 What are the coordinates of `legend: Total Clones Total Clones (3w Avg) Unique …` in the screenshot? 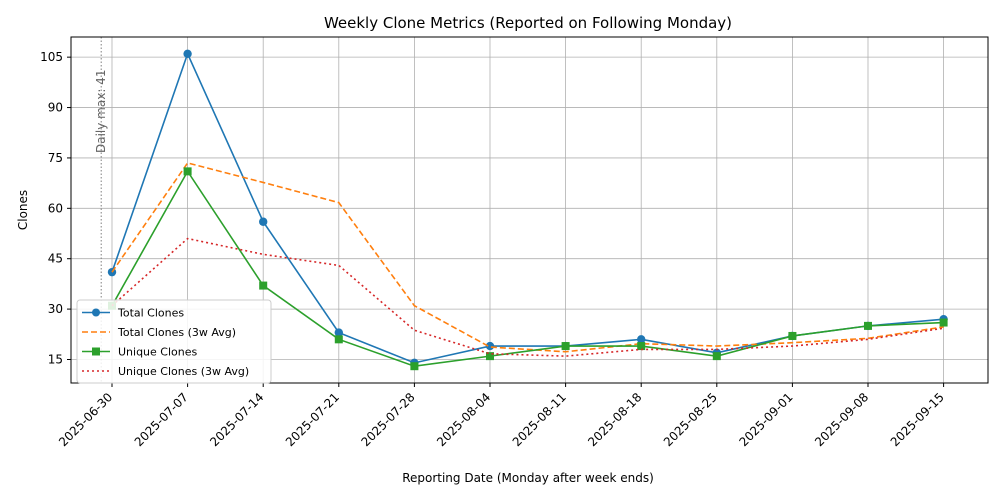 It's located at (174, 341).